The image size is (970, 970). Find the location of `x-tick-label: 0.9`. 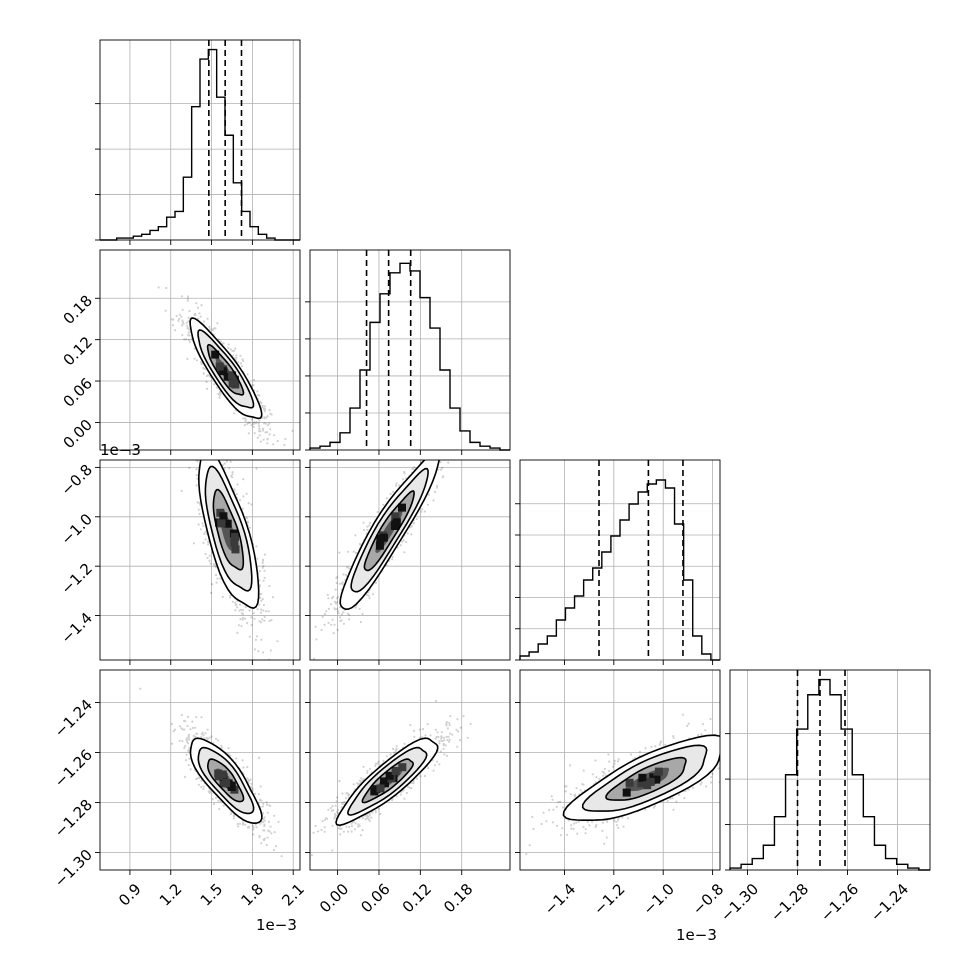

x-tick-label: 0.9 is located at coordinates (130, 895).